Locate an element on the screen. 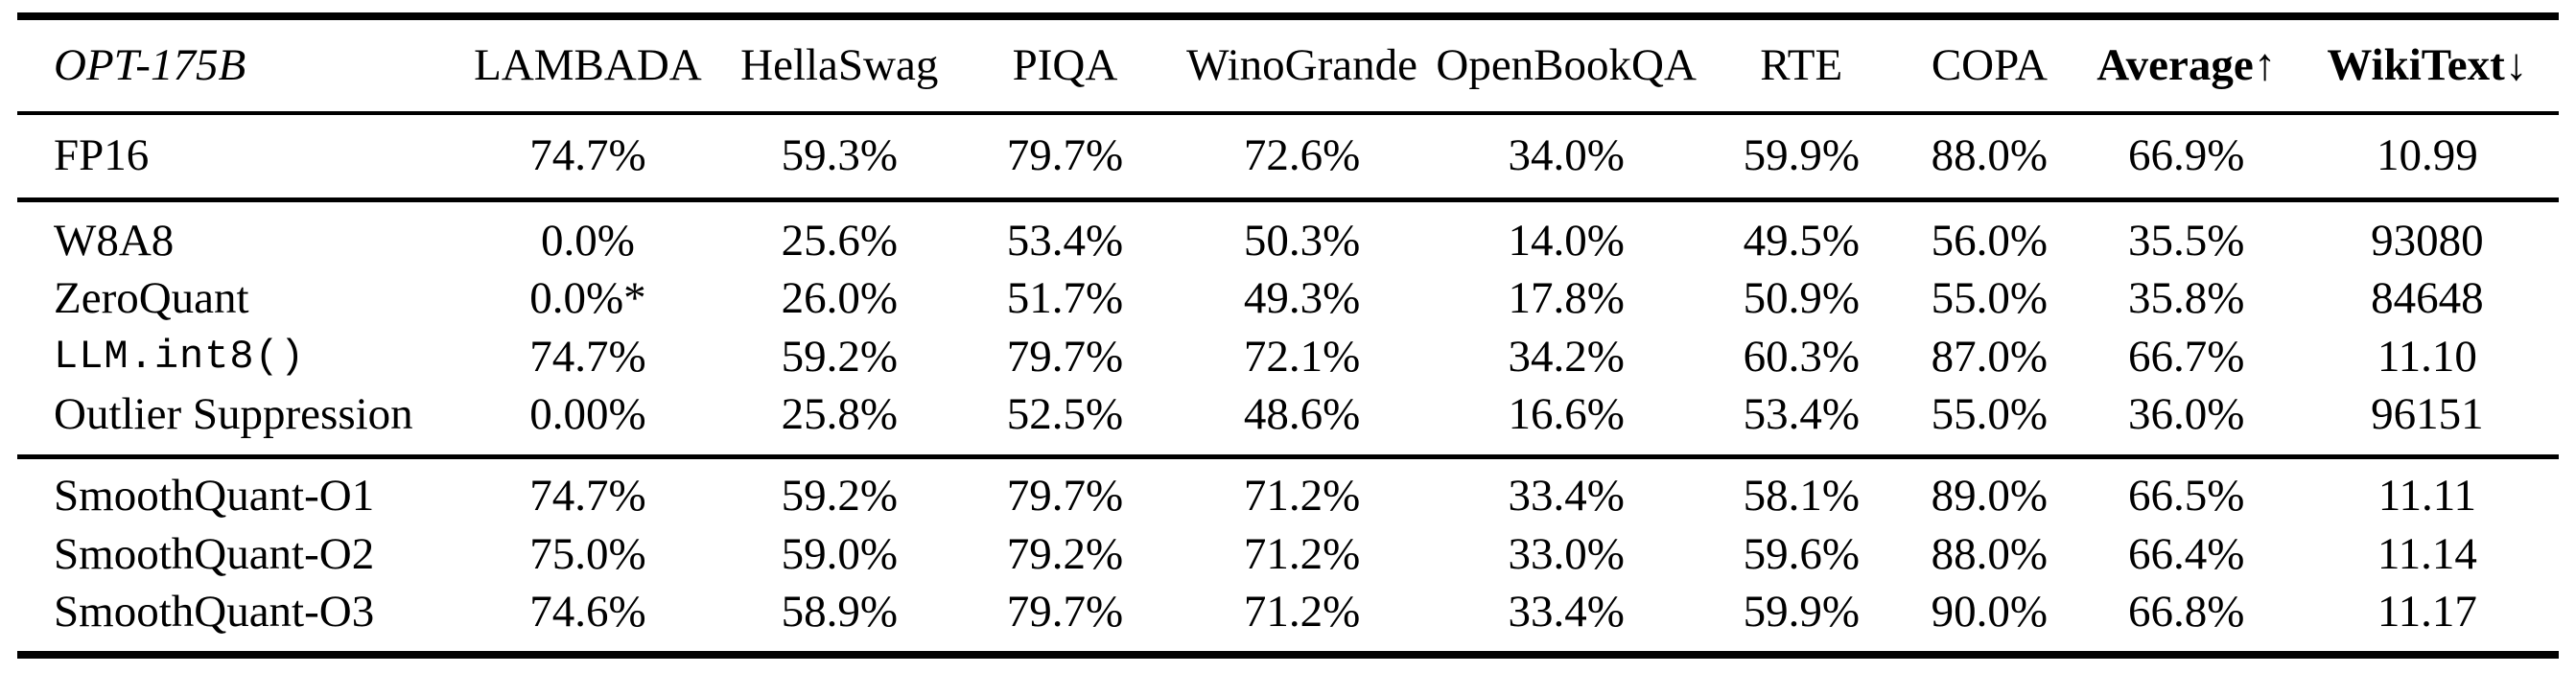 Image resolution: width=2576 pixels, height=673 pixels. cell-copa: 89.0% is located at coordinates (1990, 497).